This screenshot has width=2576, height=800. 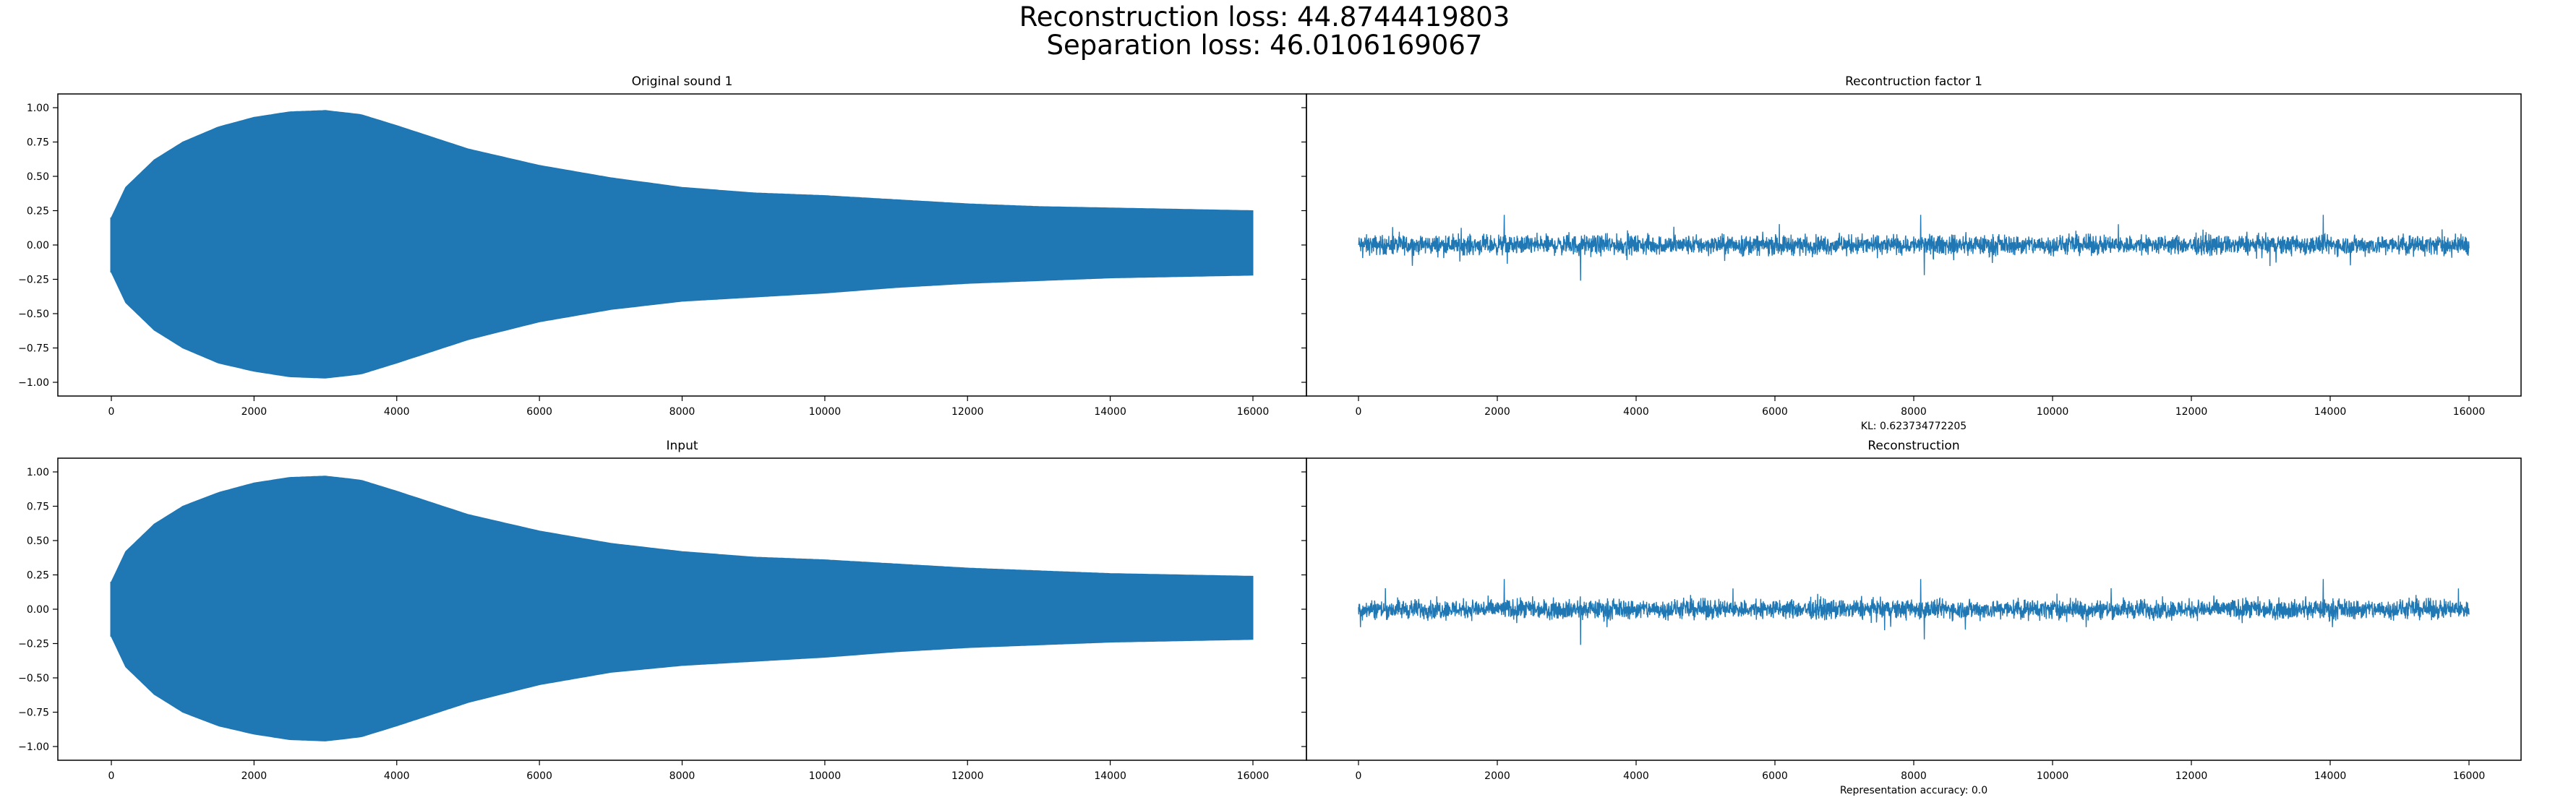 What do you see at coordinates (1913, 791) in the screenshot?
I see `subplot-footer: Representation accuracy: 0.0` at bounding box center [1913, 791].